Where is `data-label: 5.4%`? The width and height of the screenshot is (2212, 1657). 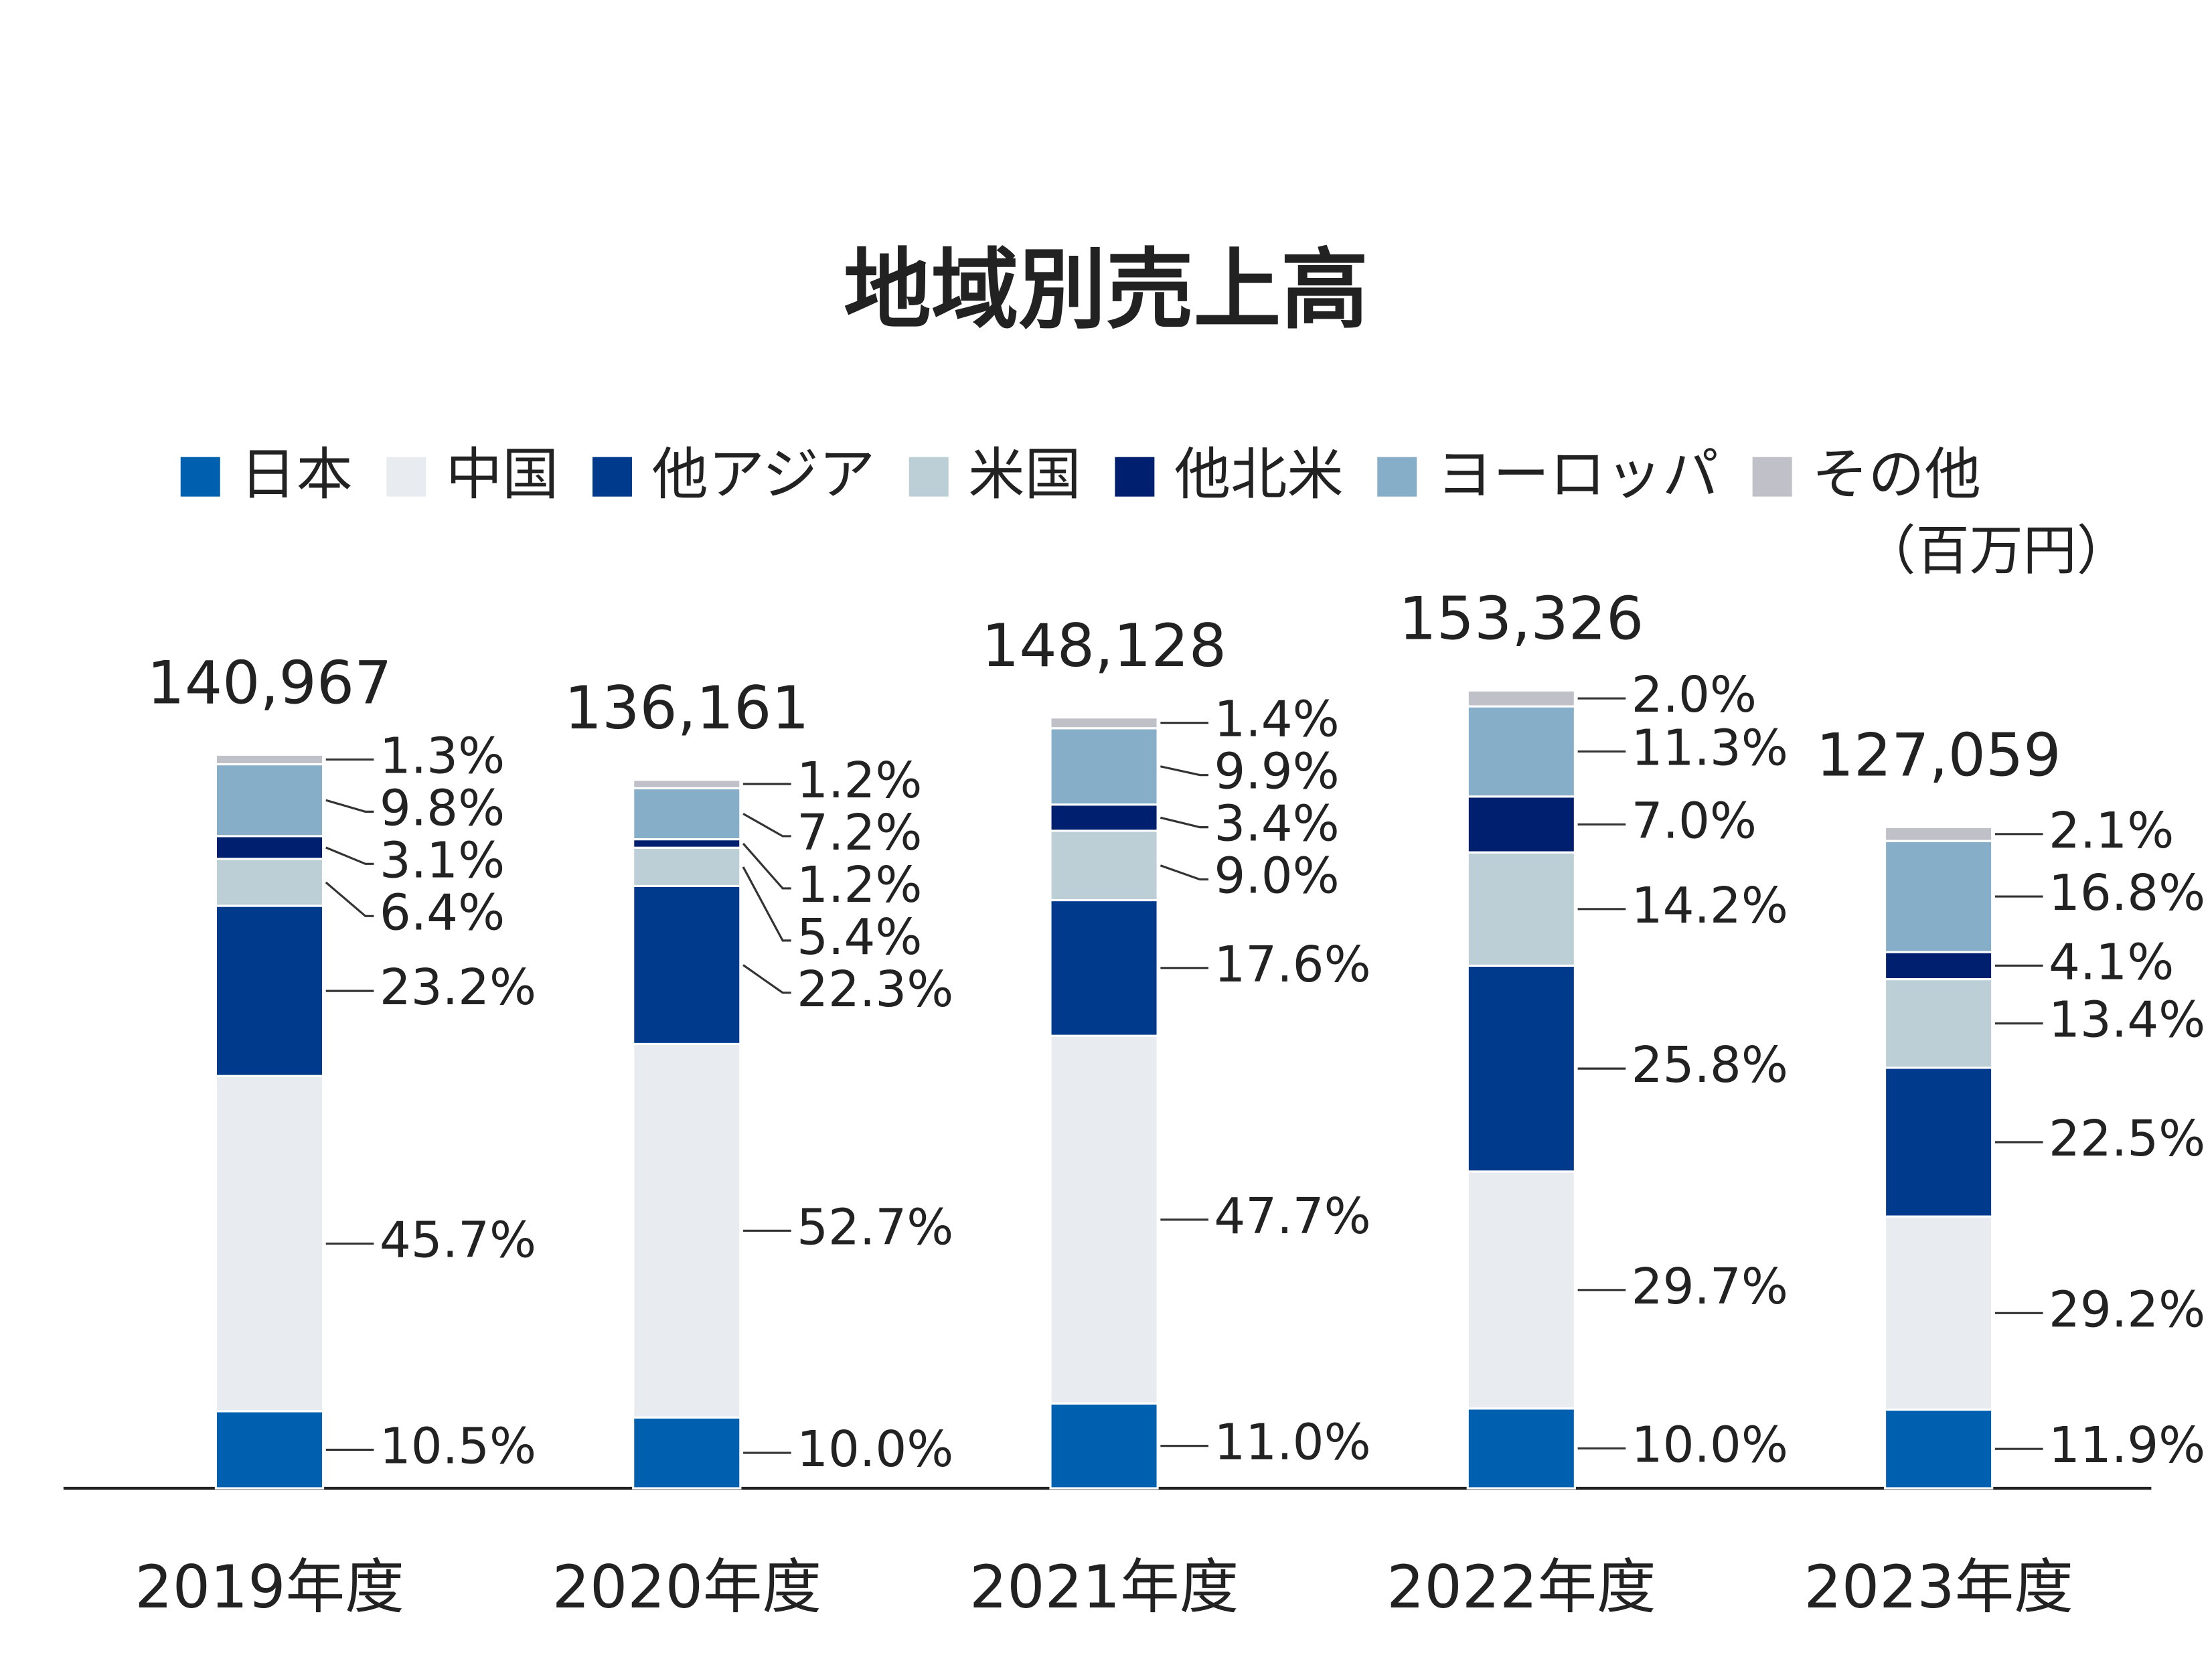
data-label: 5.4% is located at coordinates (859, 937).